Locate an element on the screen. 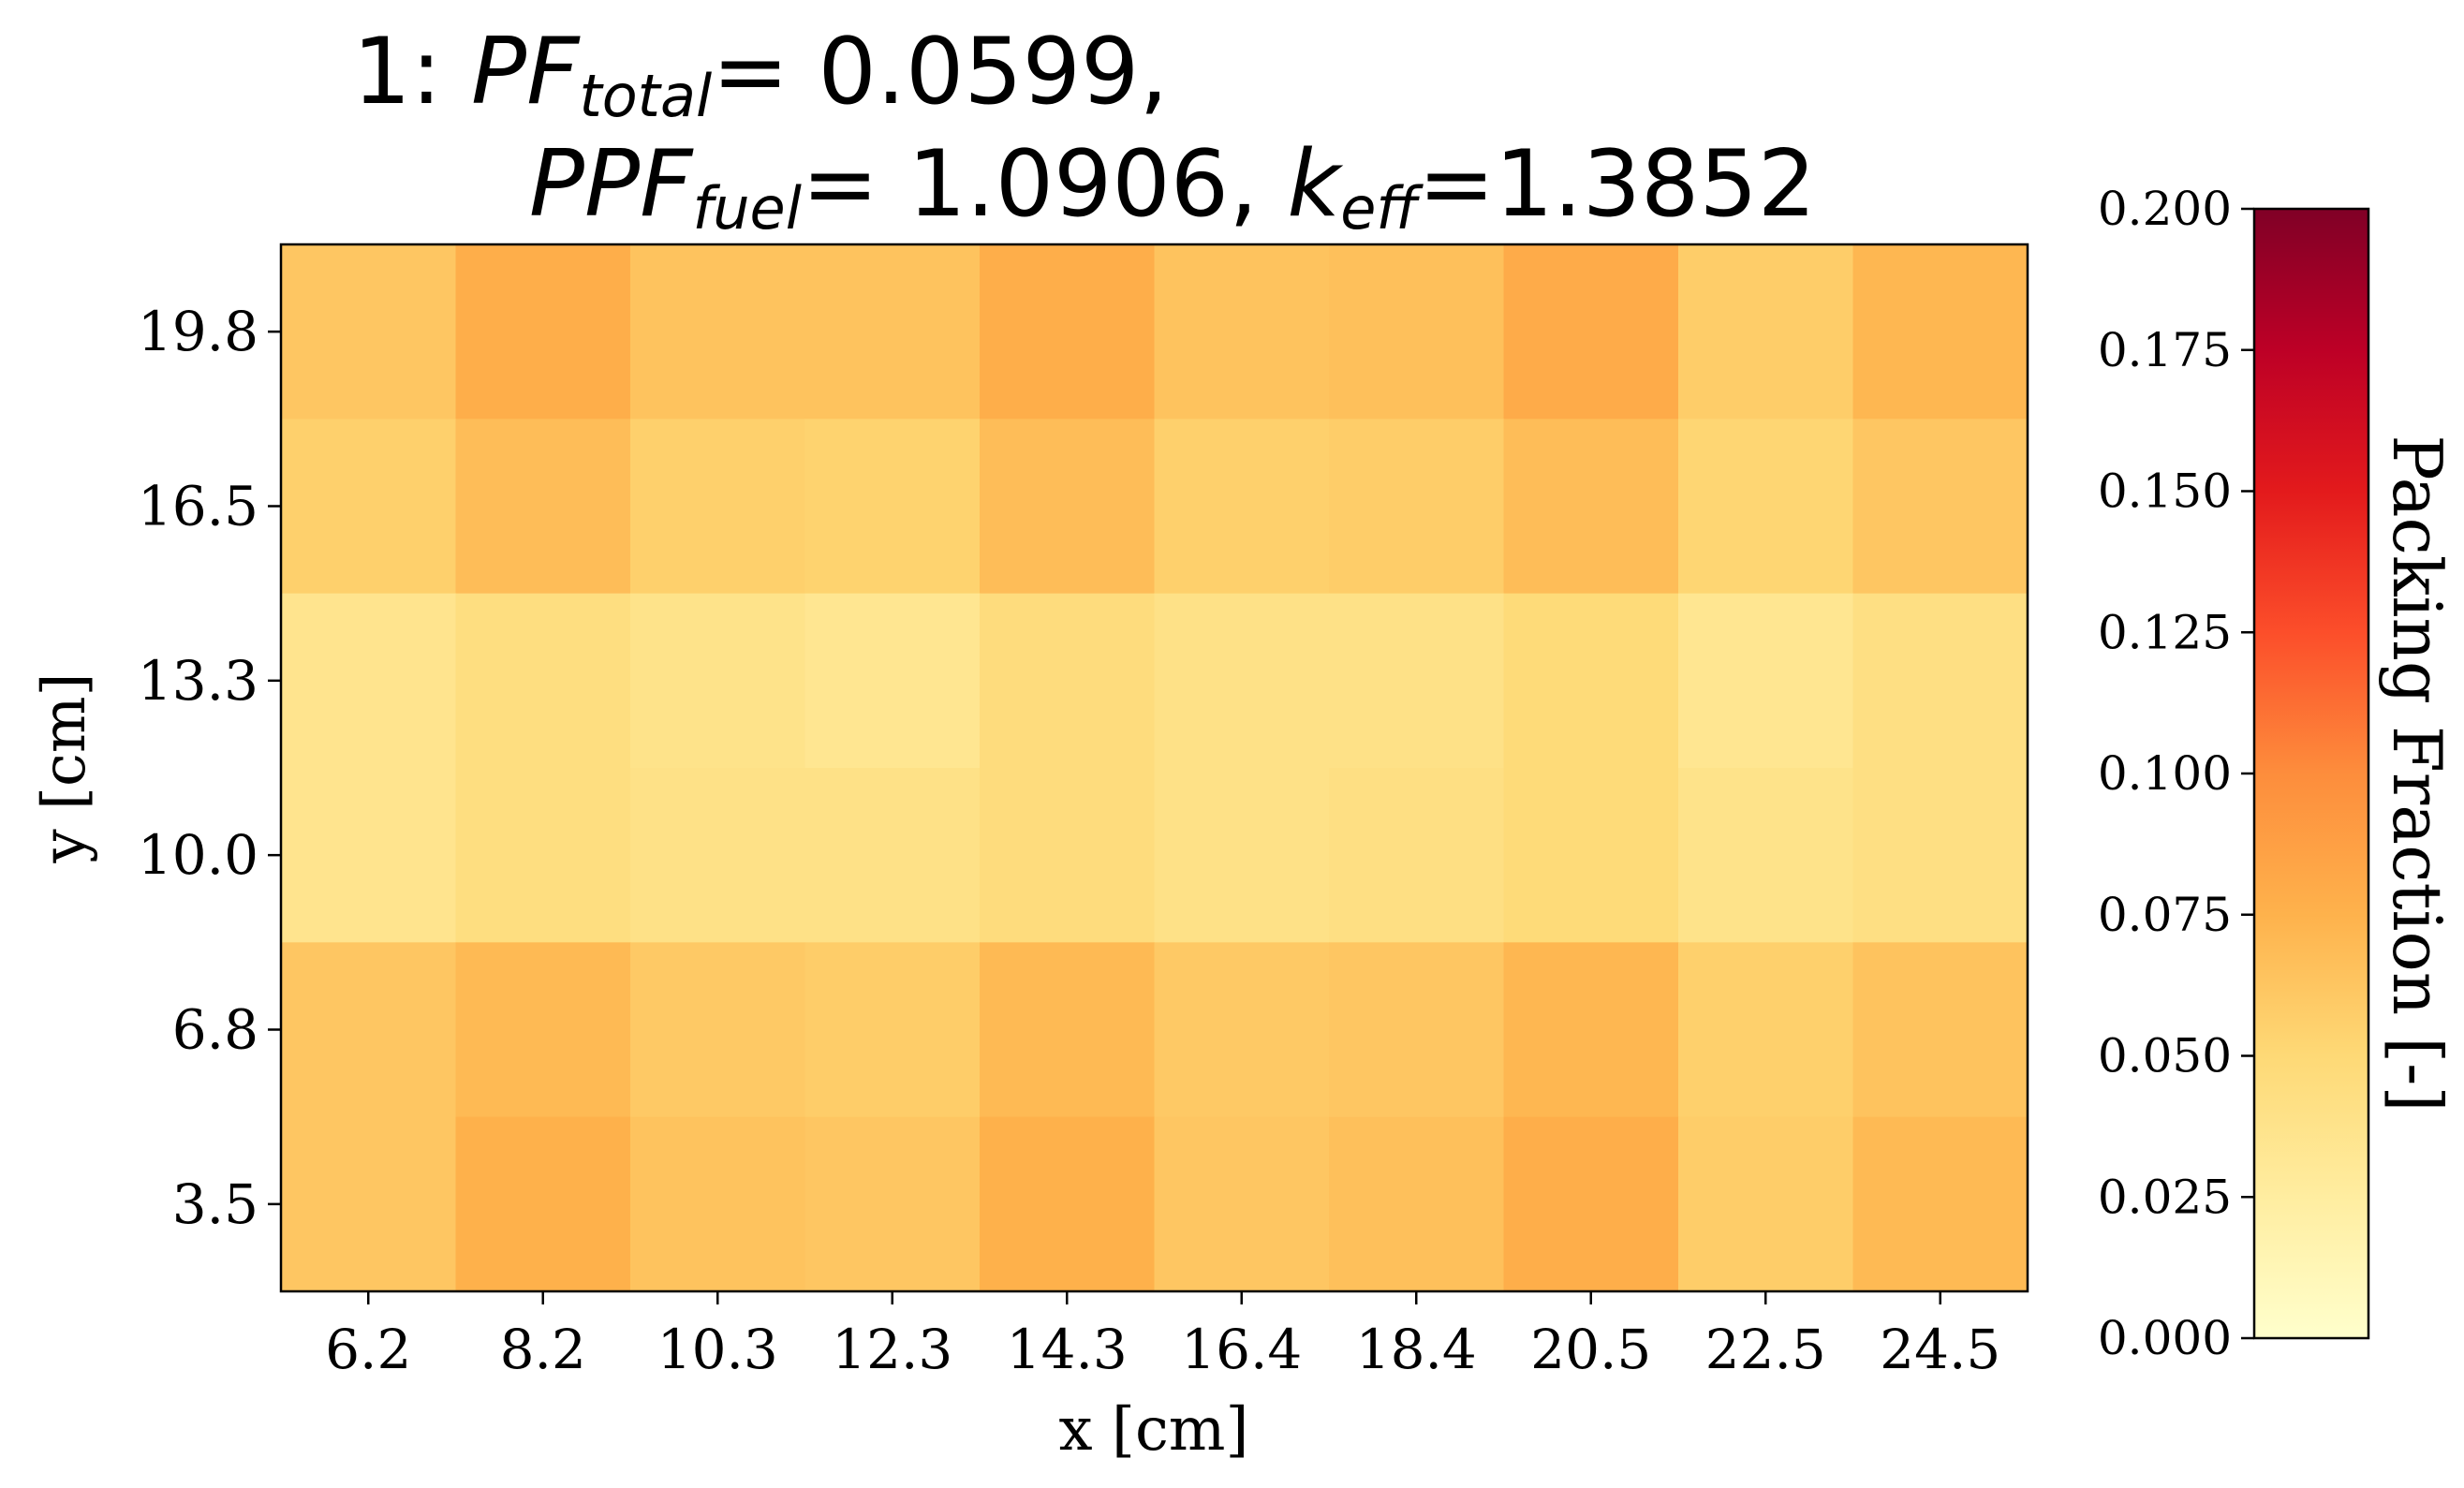 Image resolution: width=2464 pixels, height=1488 pixels. x-tick-label: 16.4 is located at coordinates (1241, 1349).